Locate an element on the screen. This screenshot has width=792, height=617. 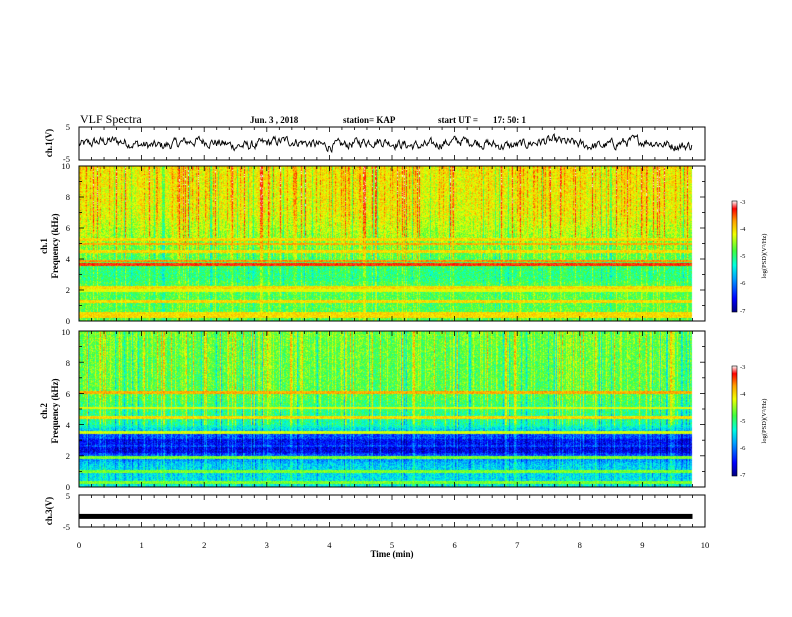
x-tick-label: 5 is located at coordinates (392, 545).